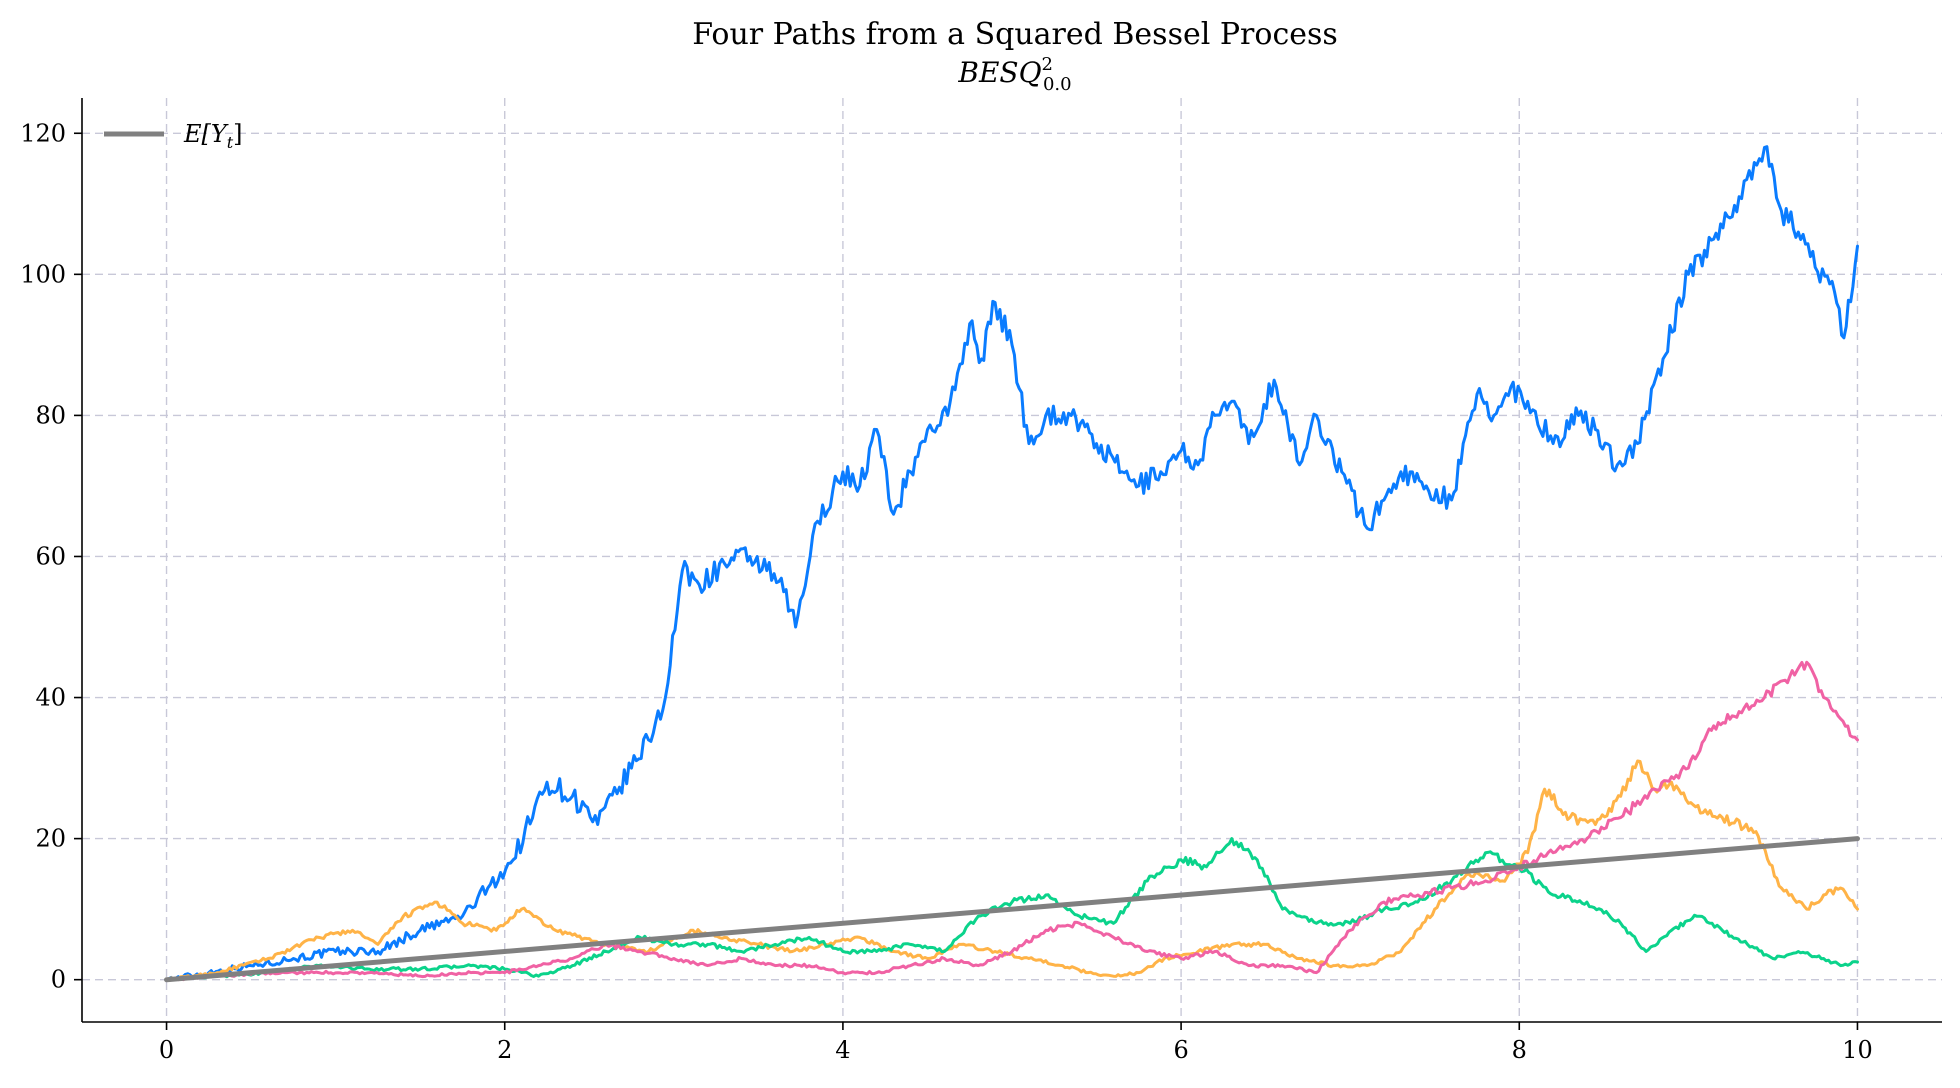  Describe the element at coordinates (50, 839) in the screenshot. I see `y-tick-label: 20` at that location.